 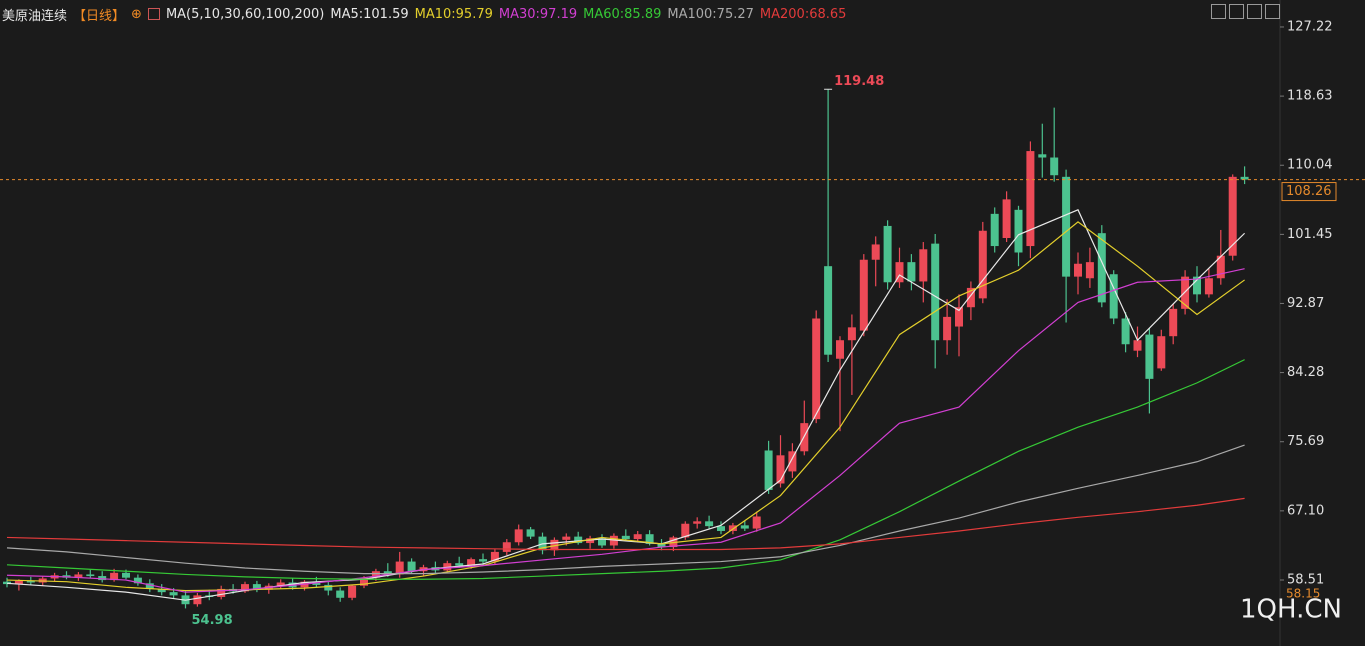 What do you see at coordinates (1310, 96) in the screenshot?
I see `y-tick-label: 118.63` at bounding box center [1310, 96].